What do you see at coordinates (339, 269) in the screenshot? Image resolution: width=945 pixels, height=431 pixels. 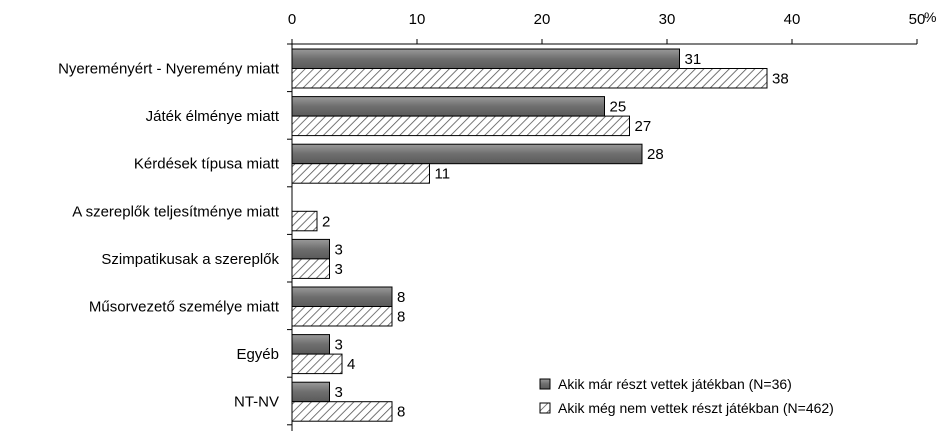 I see `value-label-series2-4: 3` at bounding box center [339, 269].